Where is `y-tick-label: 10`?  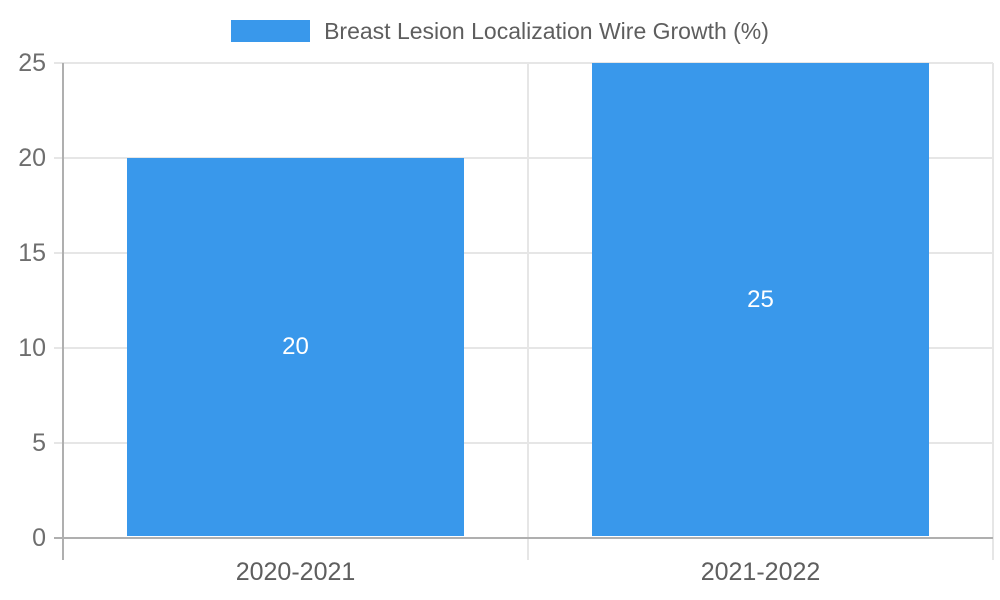 y-tick-label: 10 is located at coordinates (32, 348).